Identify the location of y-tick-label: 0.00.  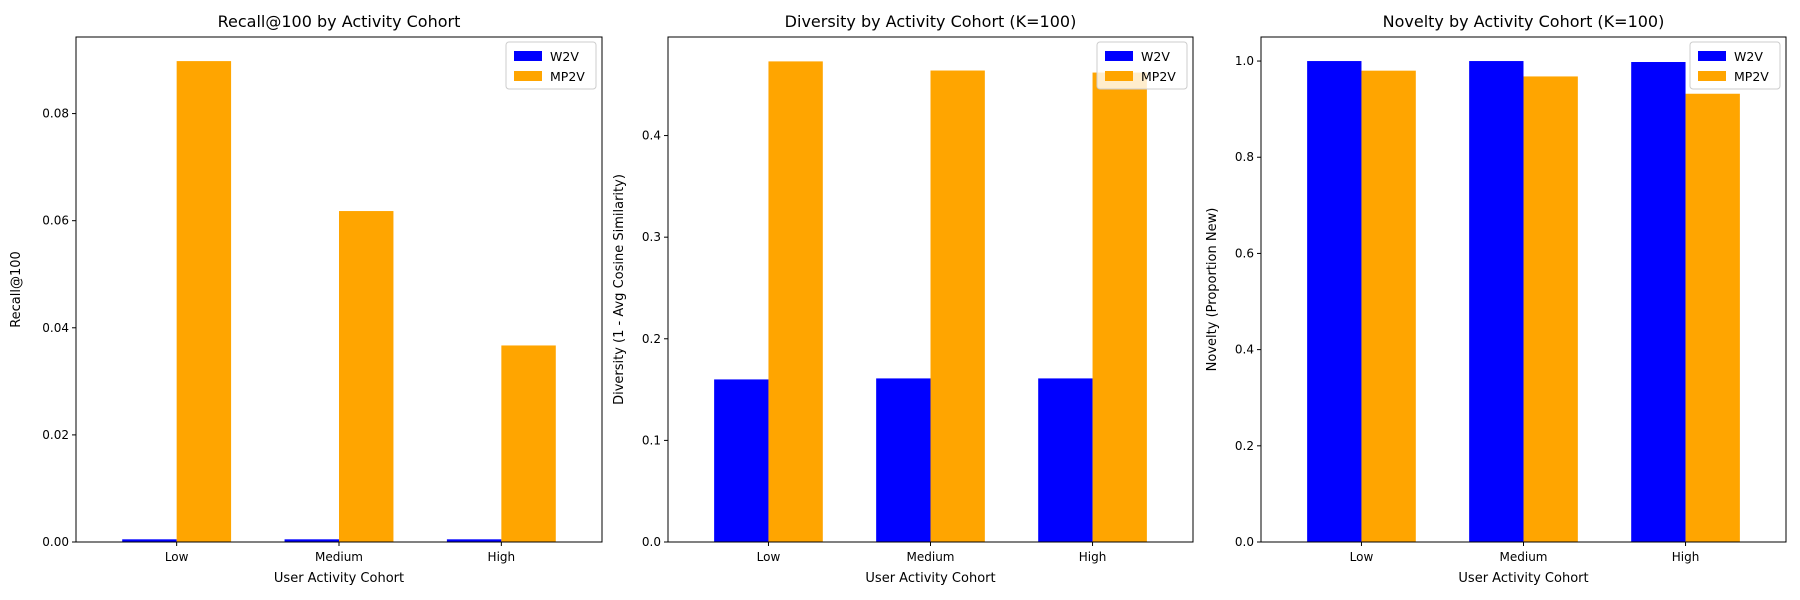
(55, 542).